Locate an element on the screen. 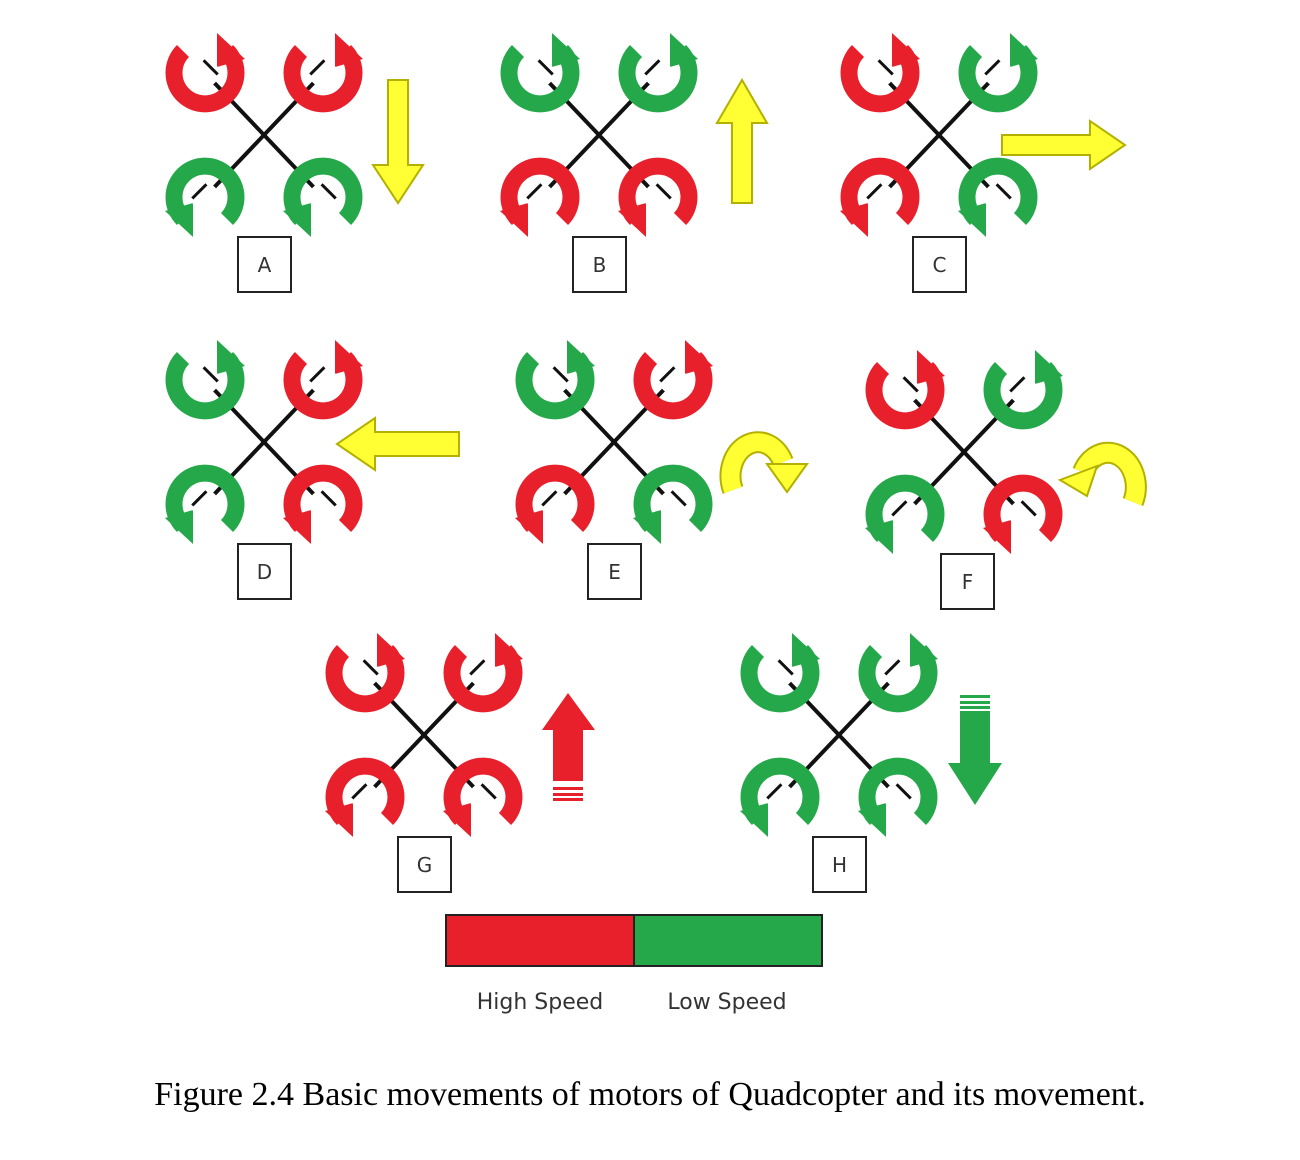 Image resolution: width=1300 pixels, height=1160 pixels. legend-high-swatch is located at coordinates (540, 940).